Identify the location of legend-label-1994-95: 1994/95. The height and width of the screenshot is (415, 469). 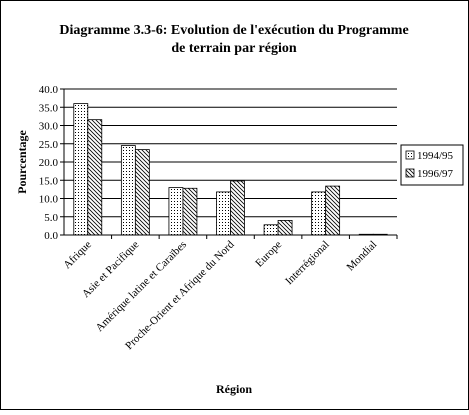
(435, 156).